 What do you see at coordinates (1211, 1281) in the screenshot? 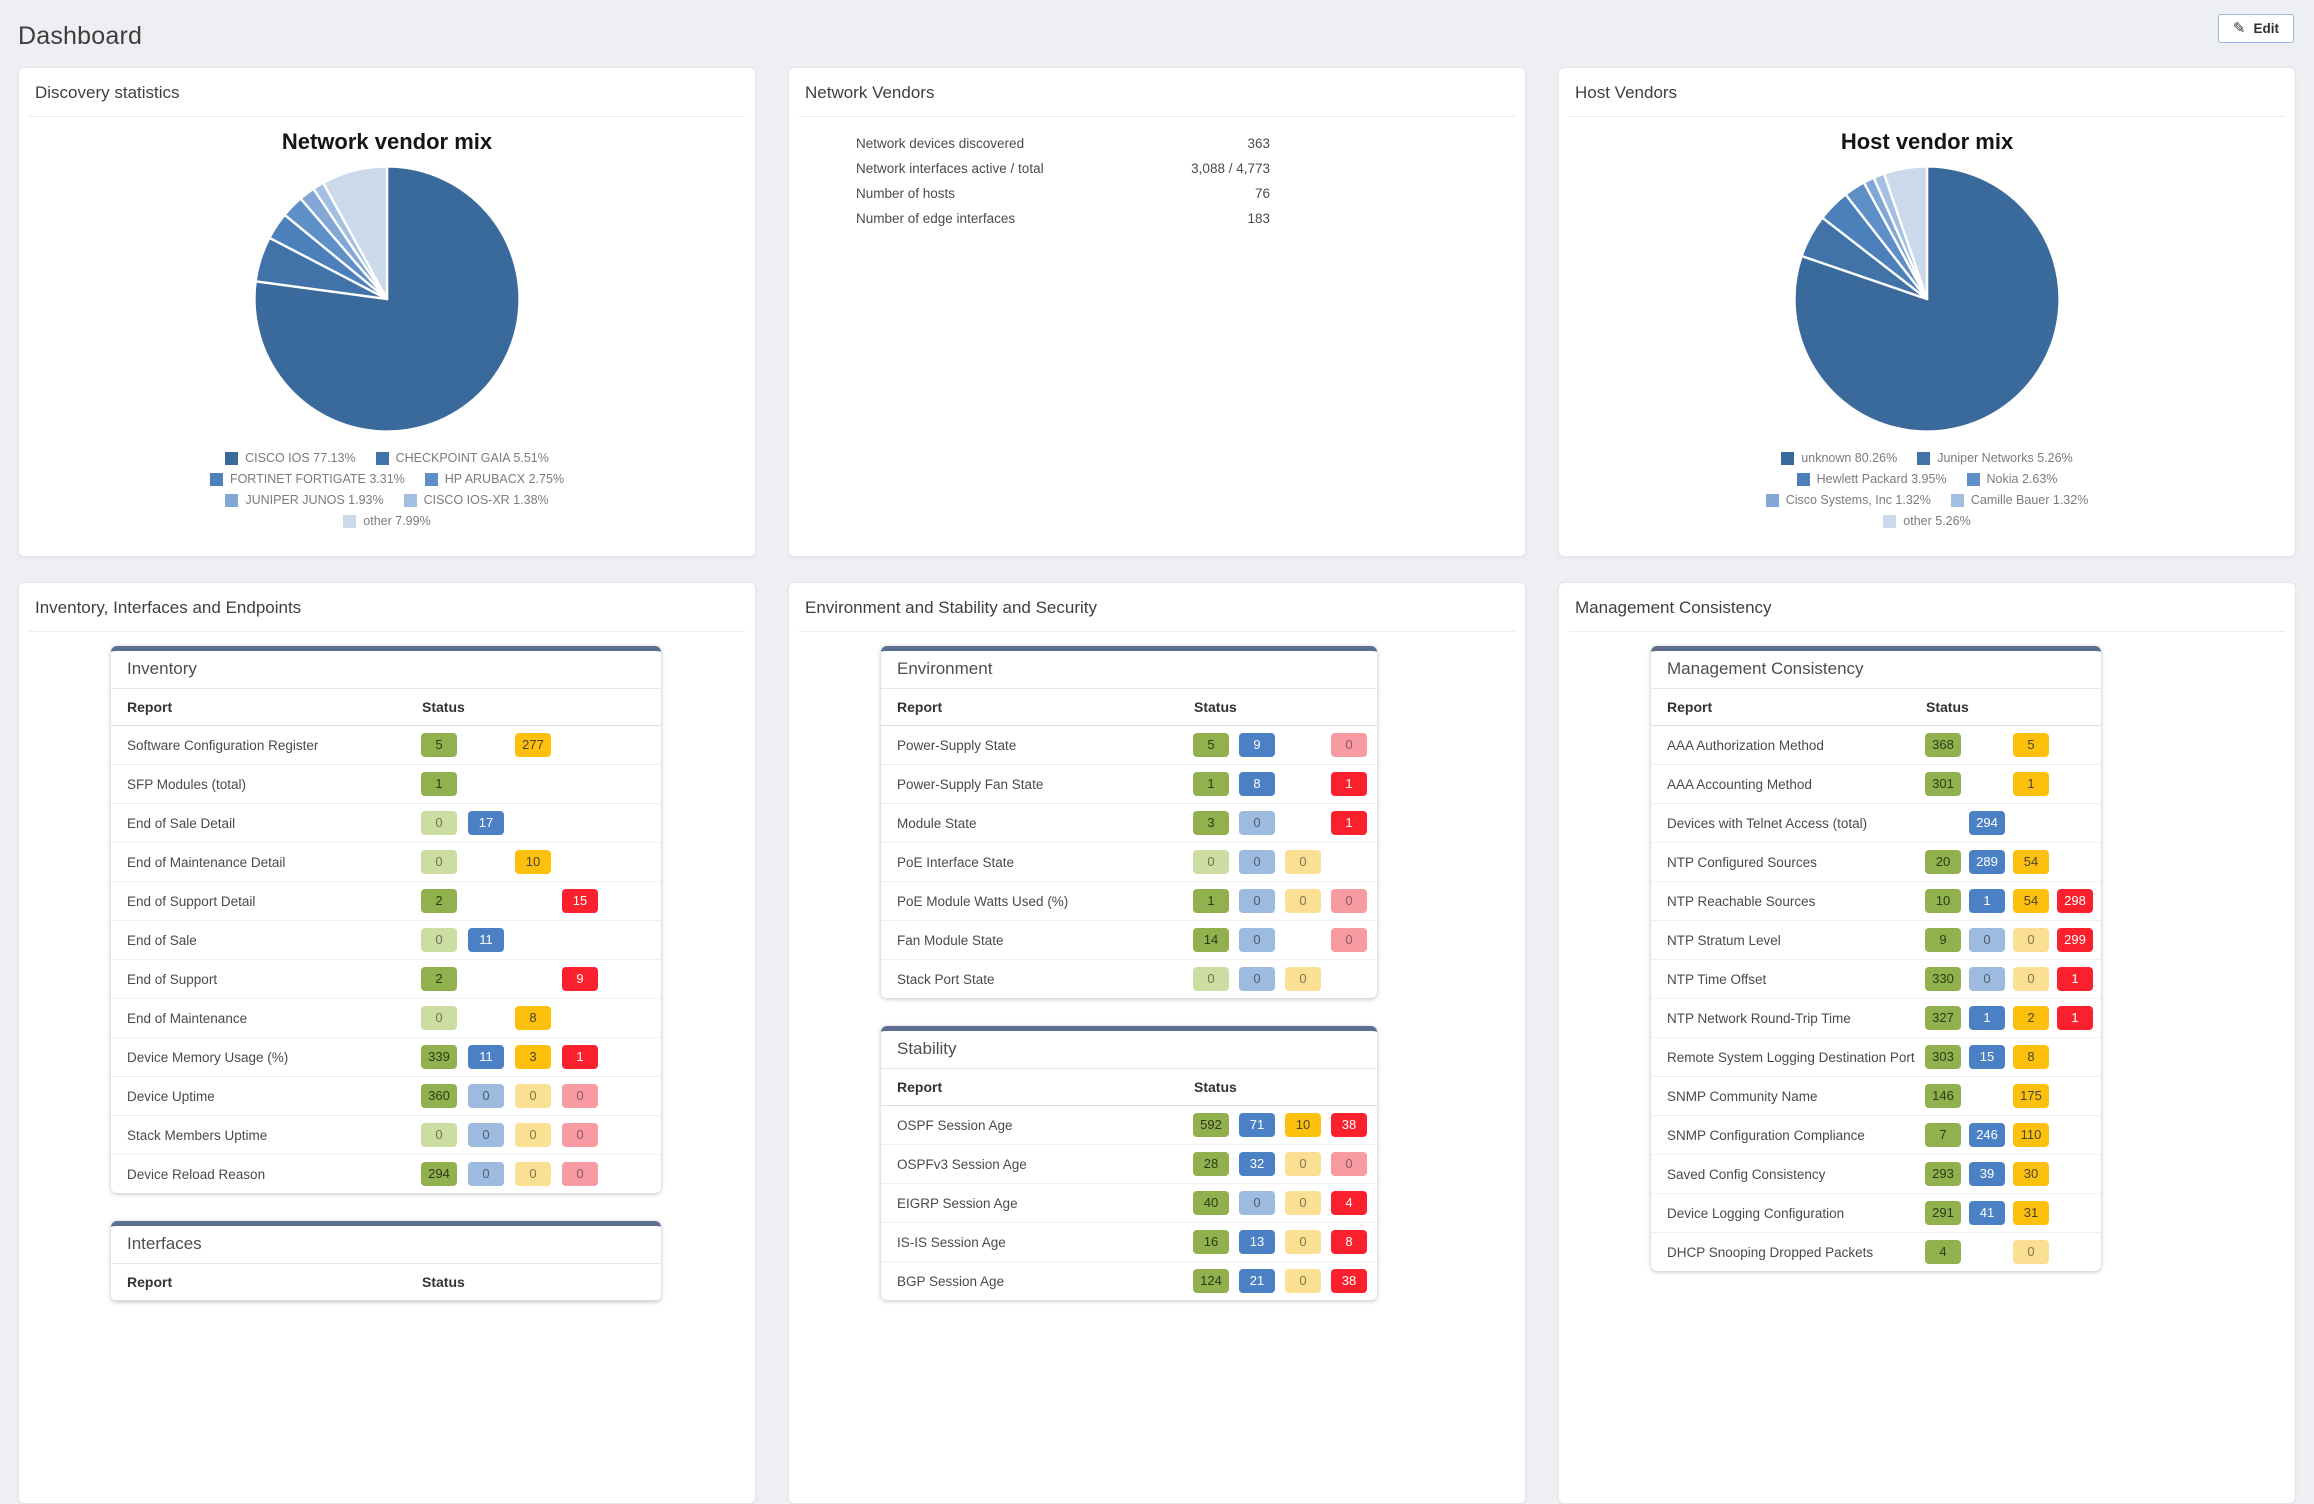
I see `status-badge-green: 124` at bounding box center [1211, 1281].